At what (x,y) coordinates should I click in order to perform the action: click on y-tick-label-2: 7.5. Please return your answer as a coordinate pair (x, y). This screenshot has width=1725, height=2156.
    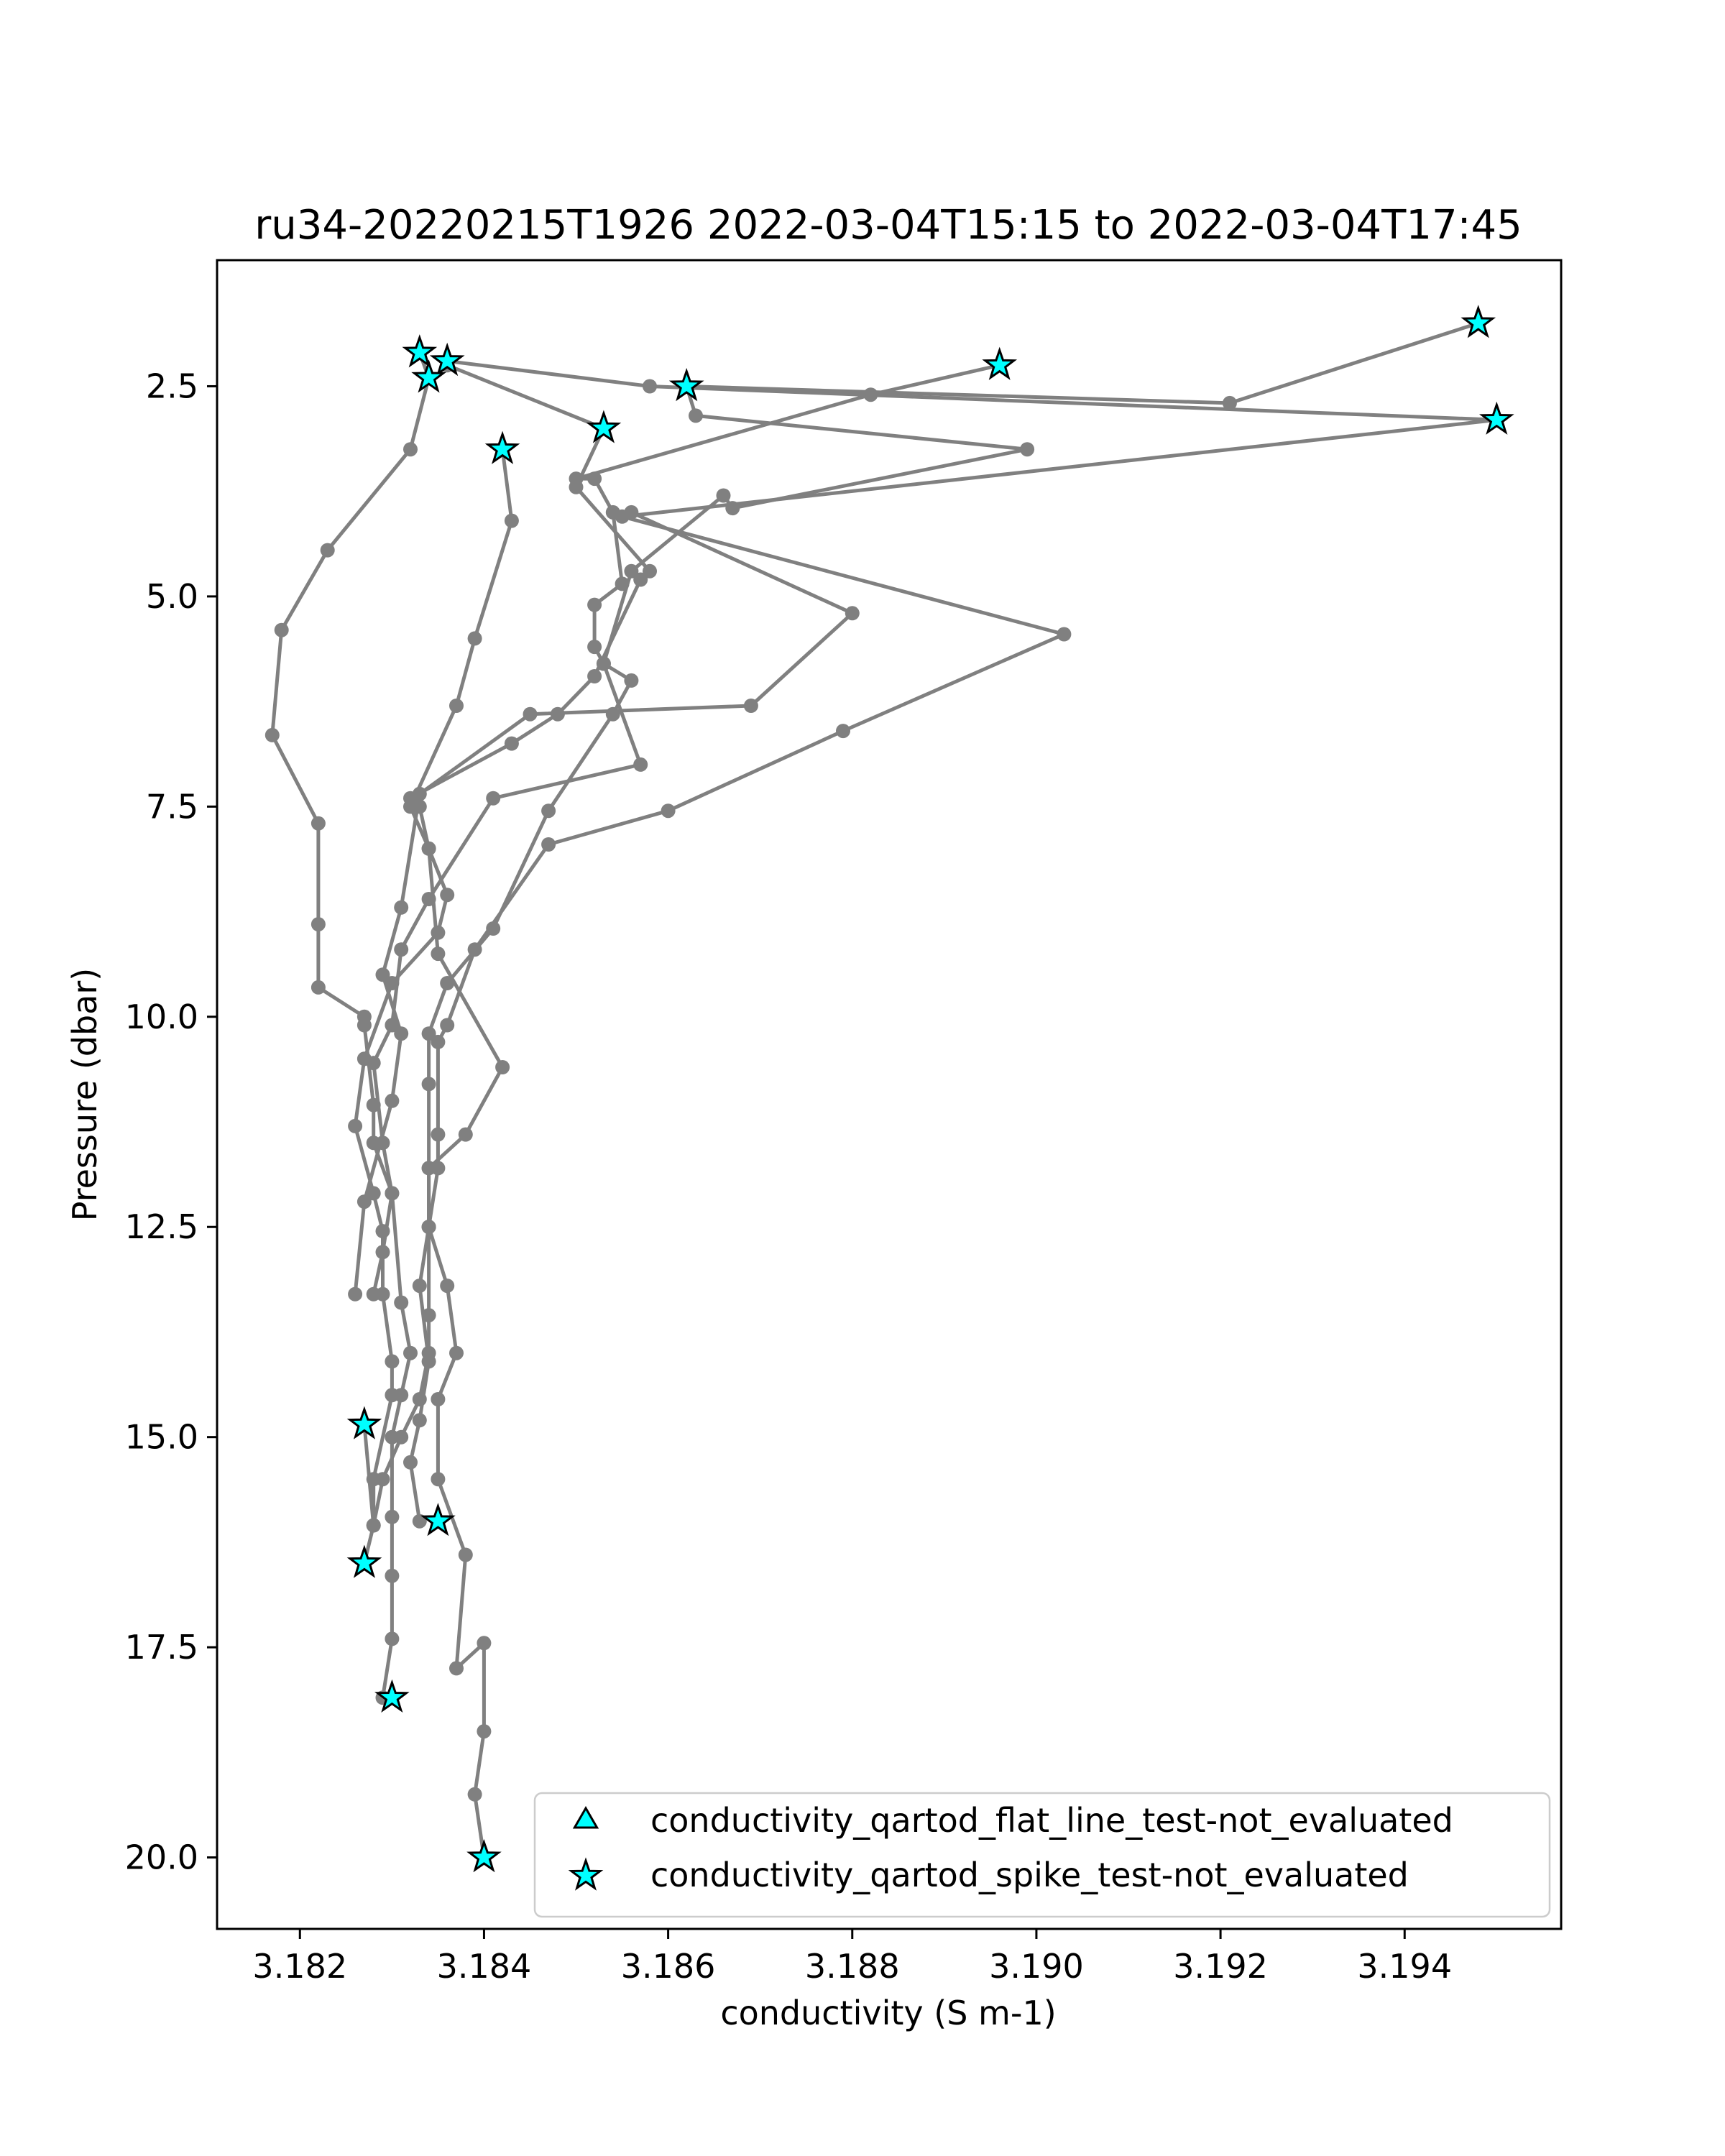
    Looking at the image, I should click on (172, 807).